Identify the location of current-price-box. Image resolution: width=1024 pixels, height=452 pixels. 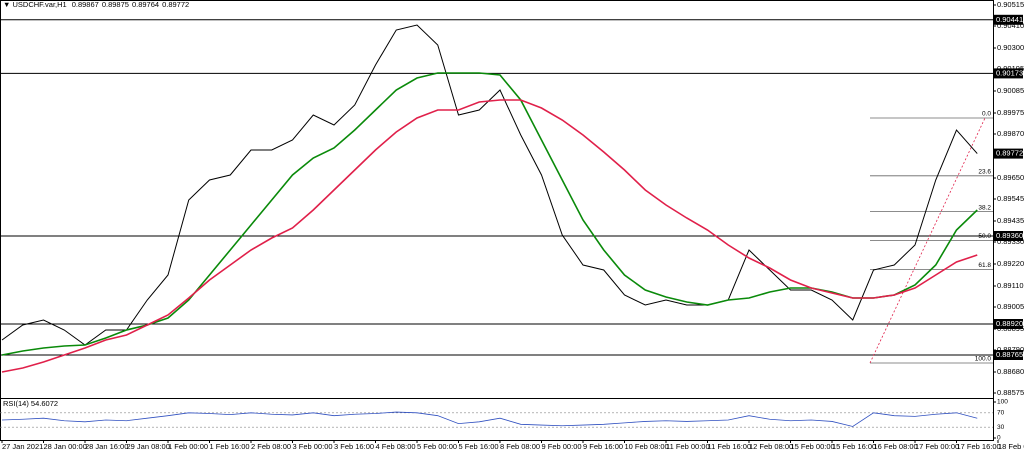
(1008, 153).